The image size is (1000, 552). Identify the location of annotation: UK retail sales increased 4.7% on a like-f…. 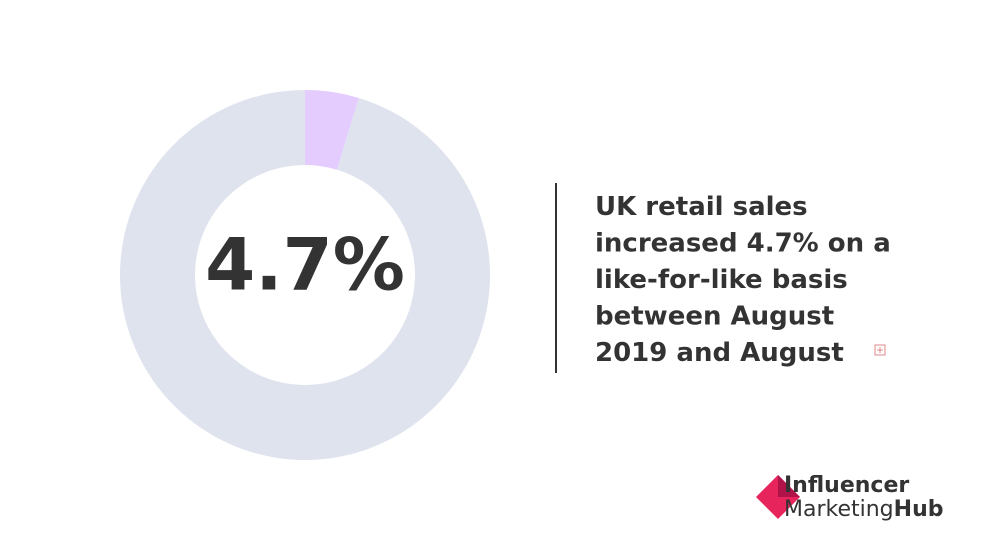
(743, 280).